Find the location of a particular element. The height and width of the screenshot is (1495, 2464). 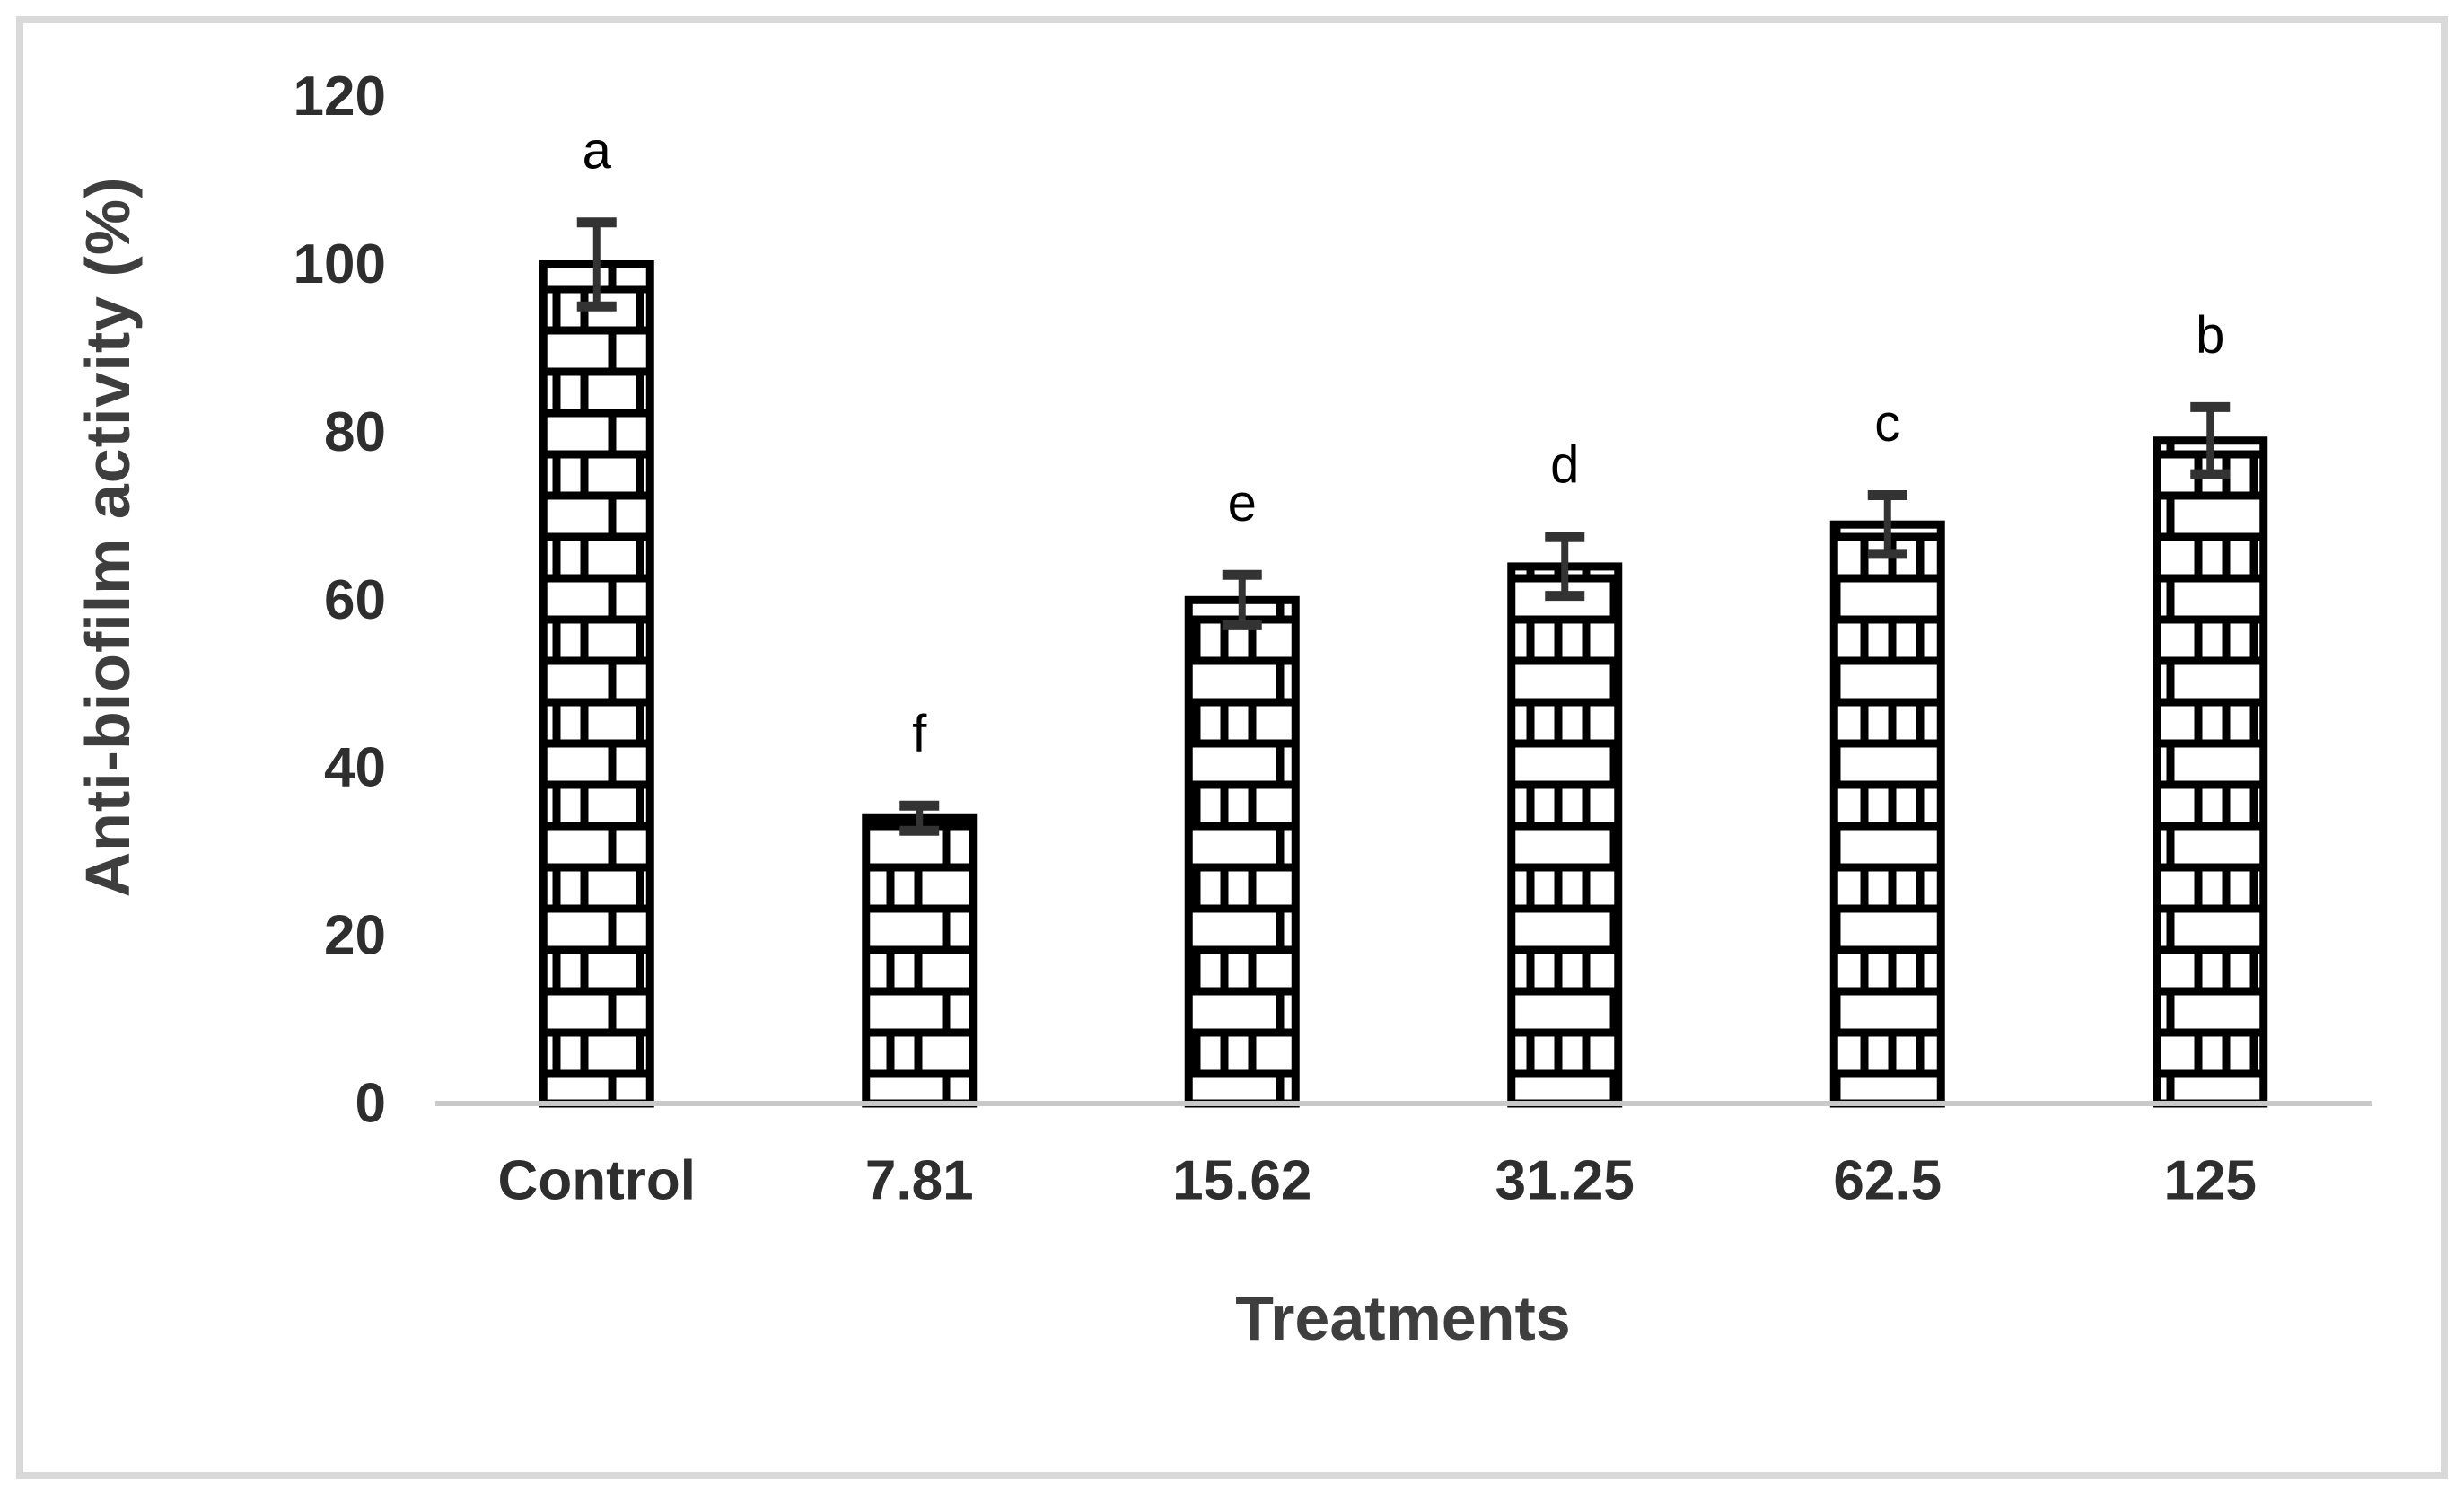

significance-letter: f is located at coordinates (919, 734).